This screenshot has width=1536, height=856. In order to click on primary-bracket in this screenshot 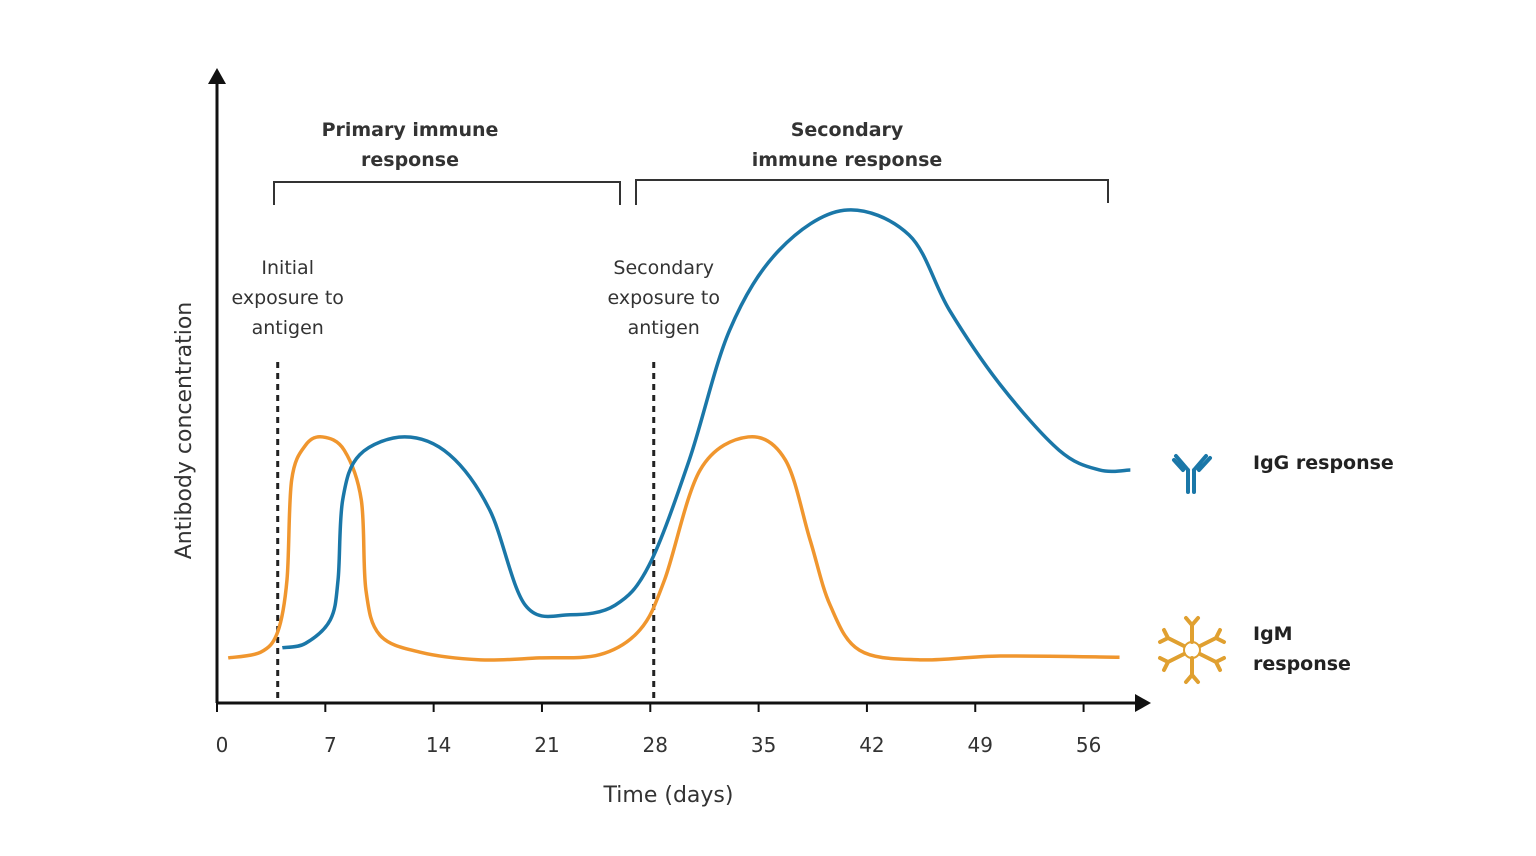, I will do `click(447, 193)`.